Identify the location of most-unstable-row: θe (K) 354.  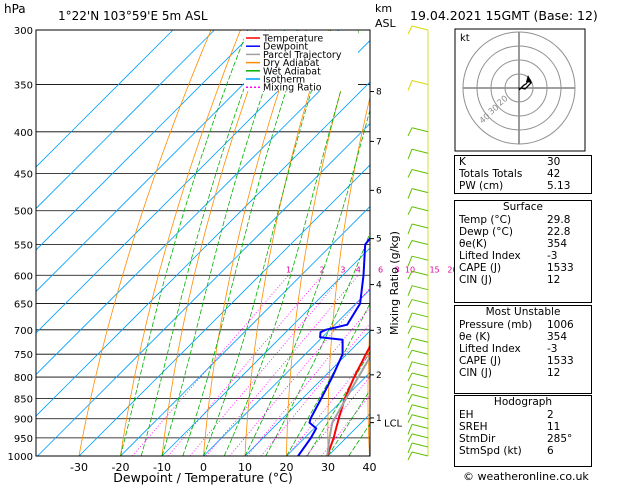
(523, 337).